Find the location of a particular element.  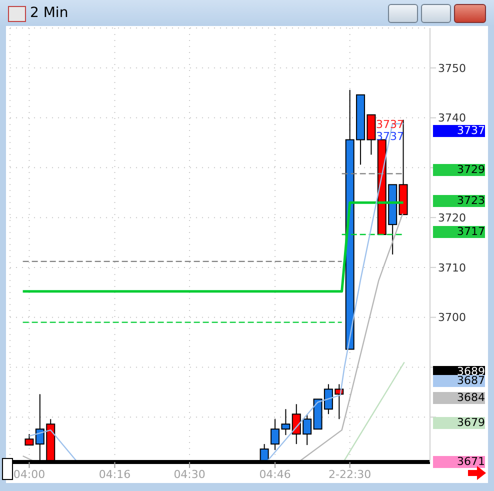

text: 3687 is located at coordinates (459, 380).